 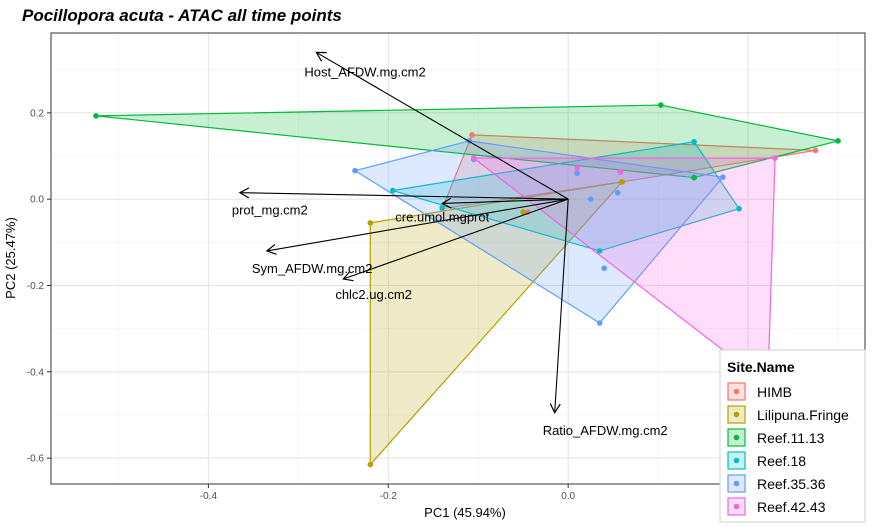 I want to click on loading-label-cre.umol.mgprot: cre.umol.mgprot, so click(x=442, y=216).